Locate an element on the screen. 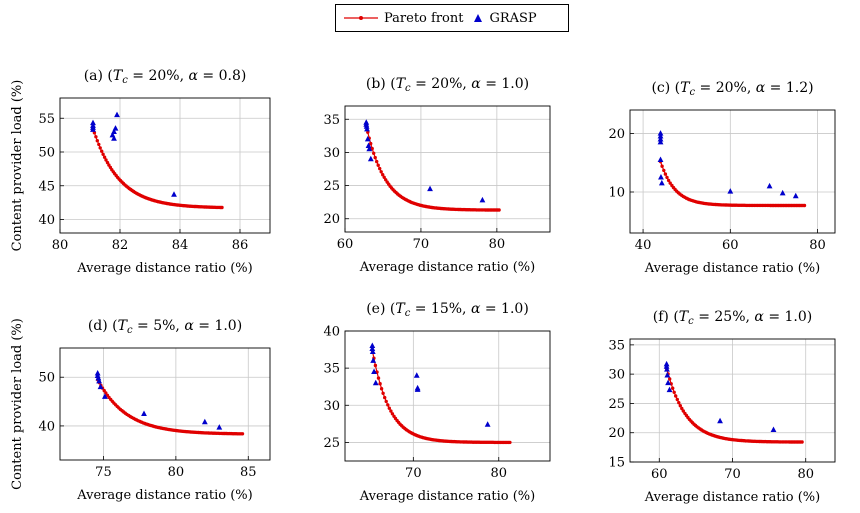  legend-item-grasp: GRASP is located at coordinates (505, 18).